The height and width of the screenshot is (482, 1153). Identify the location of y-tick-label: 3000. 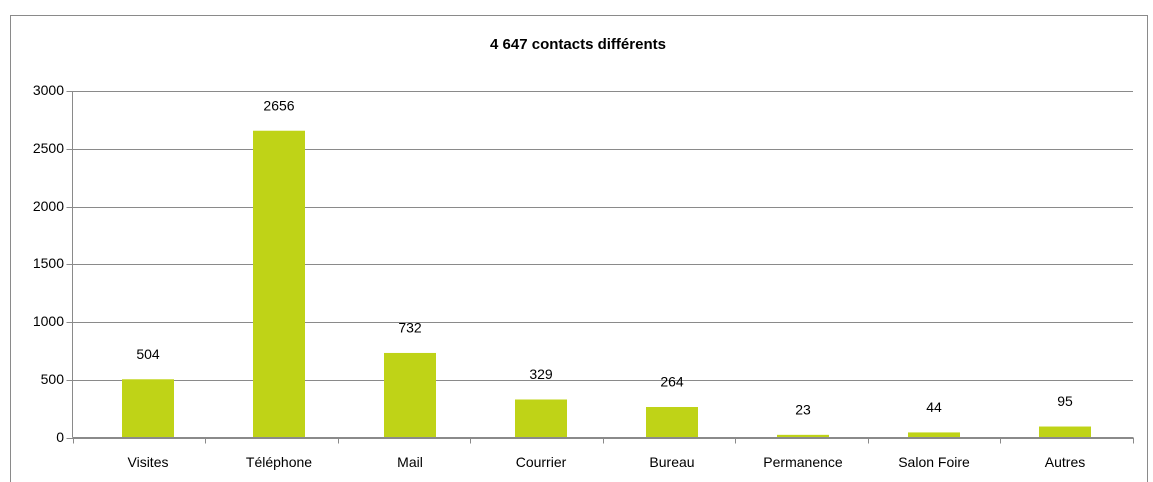
(48, 90).